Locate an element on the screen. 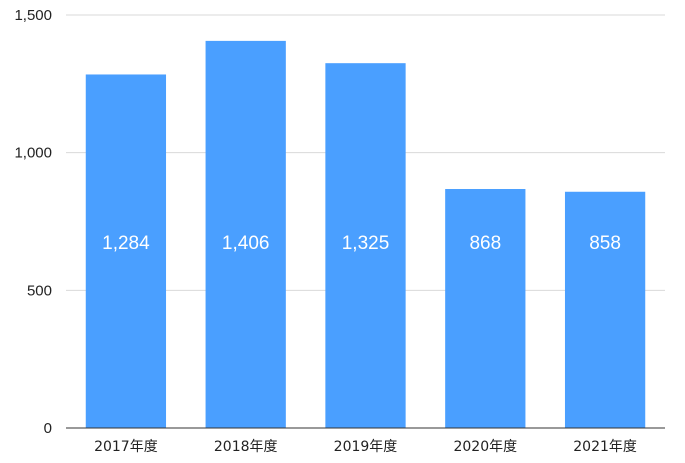  x-tick-label: 2017年度 is located at coordinates (126, 447).